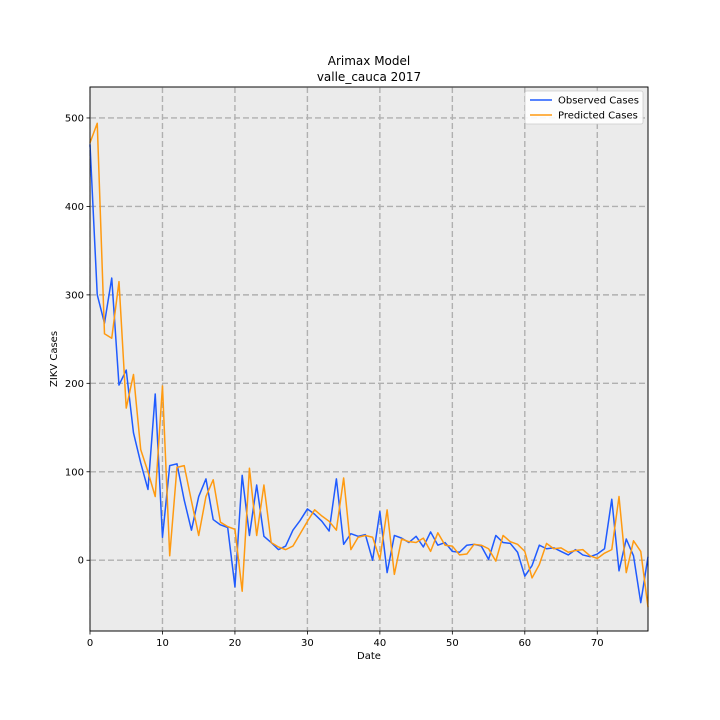 The width and height of the screenshot is (720, 720). What do you see at coordinates (74, 118) in the screenshot?
I see `y-tick-label: 500` at bounding box center [74, 118].